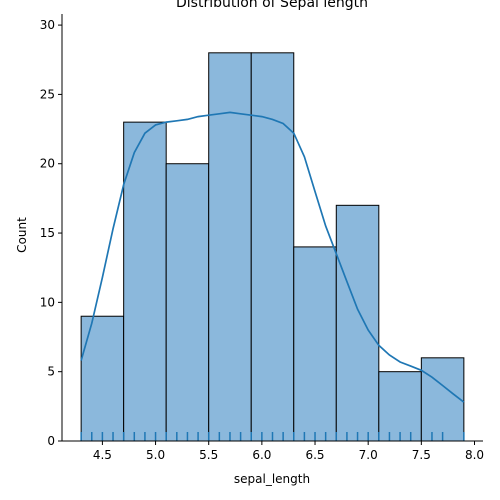  Describe the element at coordinates (47, 164) in the screenshot. I see `y-tick-label: 20` at that location.